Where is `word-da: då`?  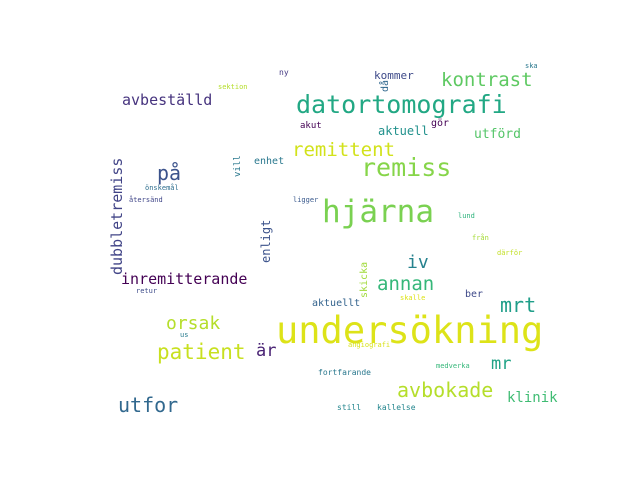
word-da: då is located at coordinates (385, 85).